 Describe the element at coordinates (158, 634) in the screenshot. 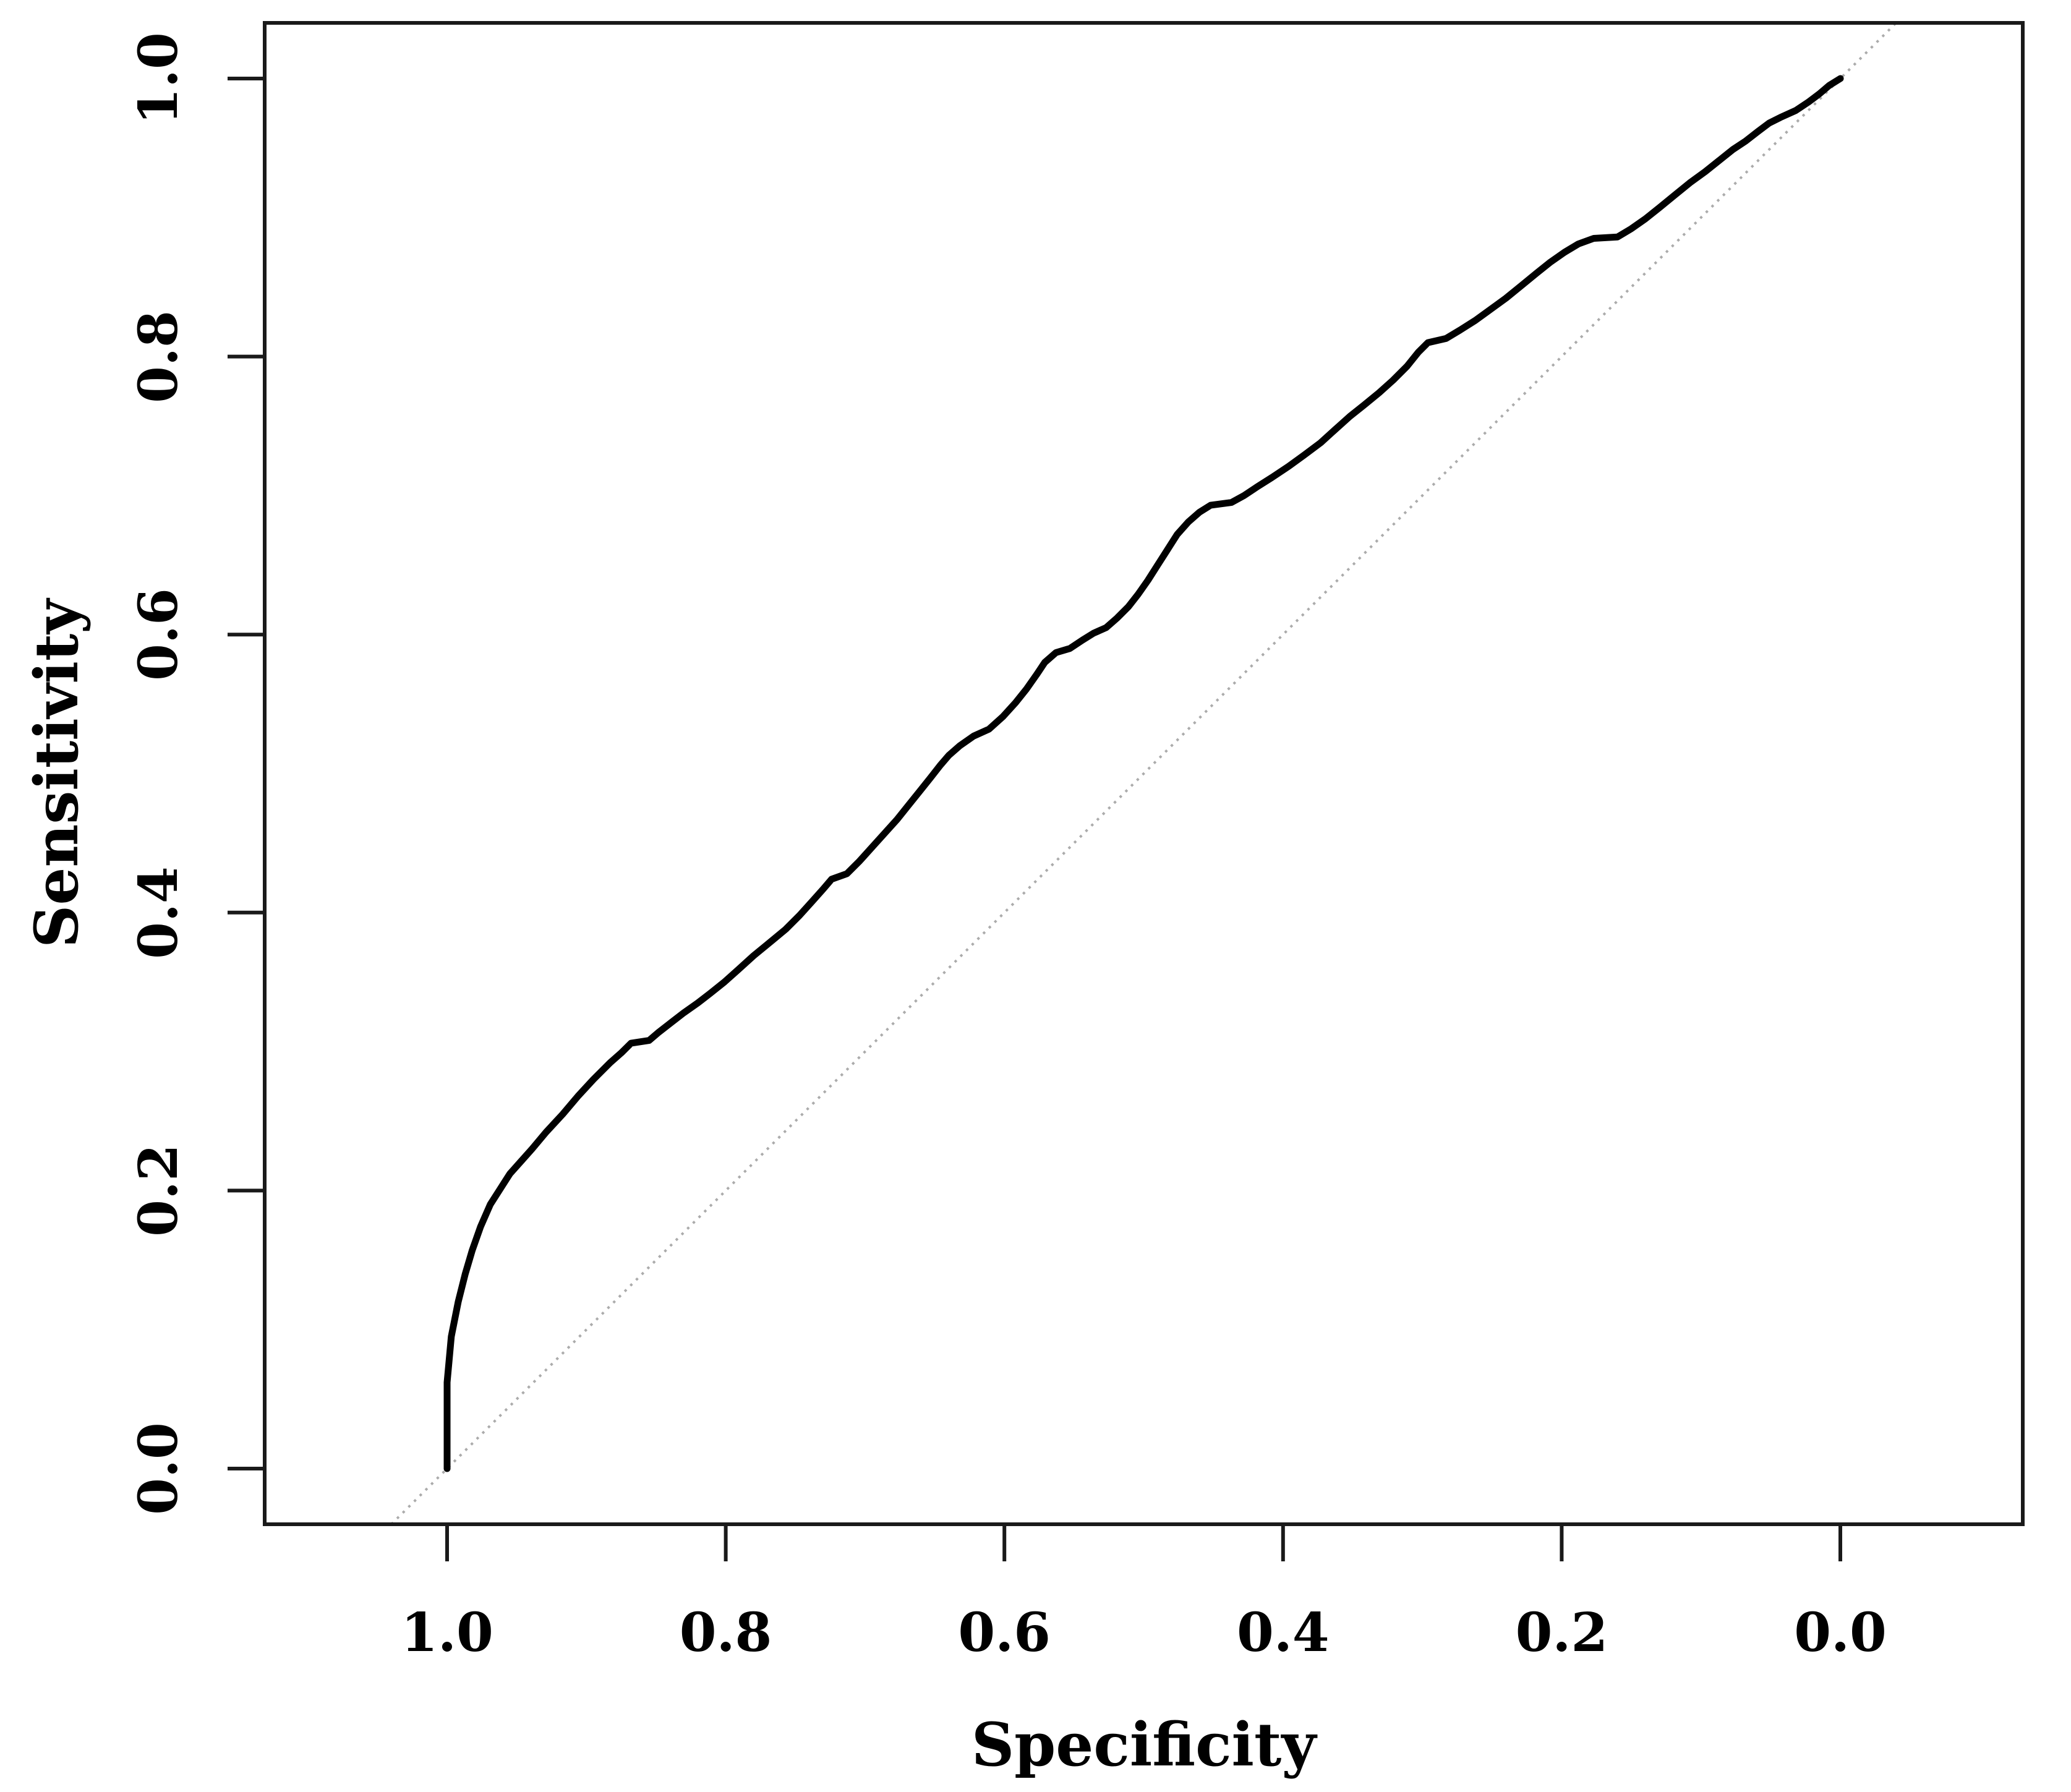

I see `y-tick-label-0.6: 0.6` at that location.